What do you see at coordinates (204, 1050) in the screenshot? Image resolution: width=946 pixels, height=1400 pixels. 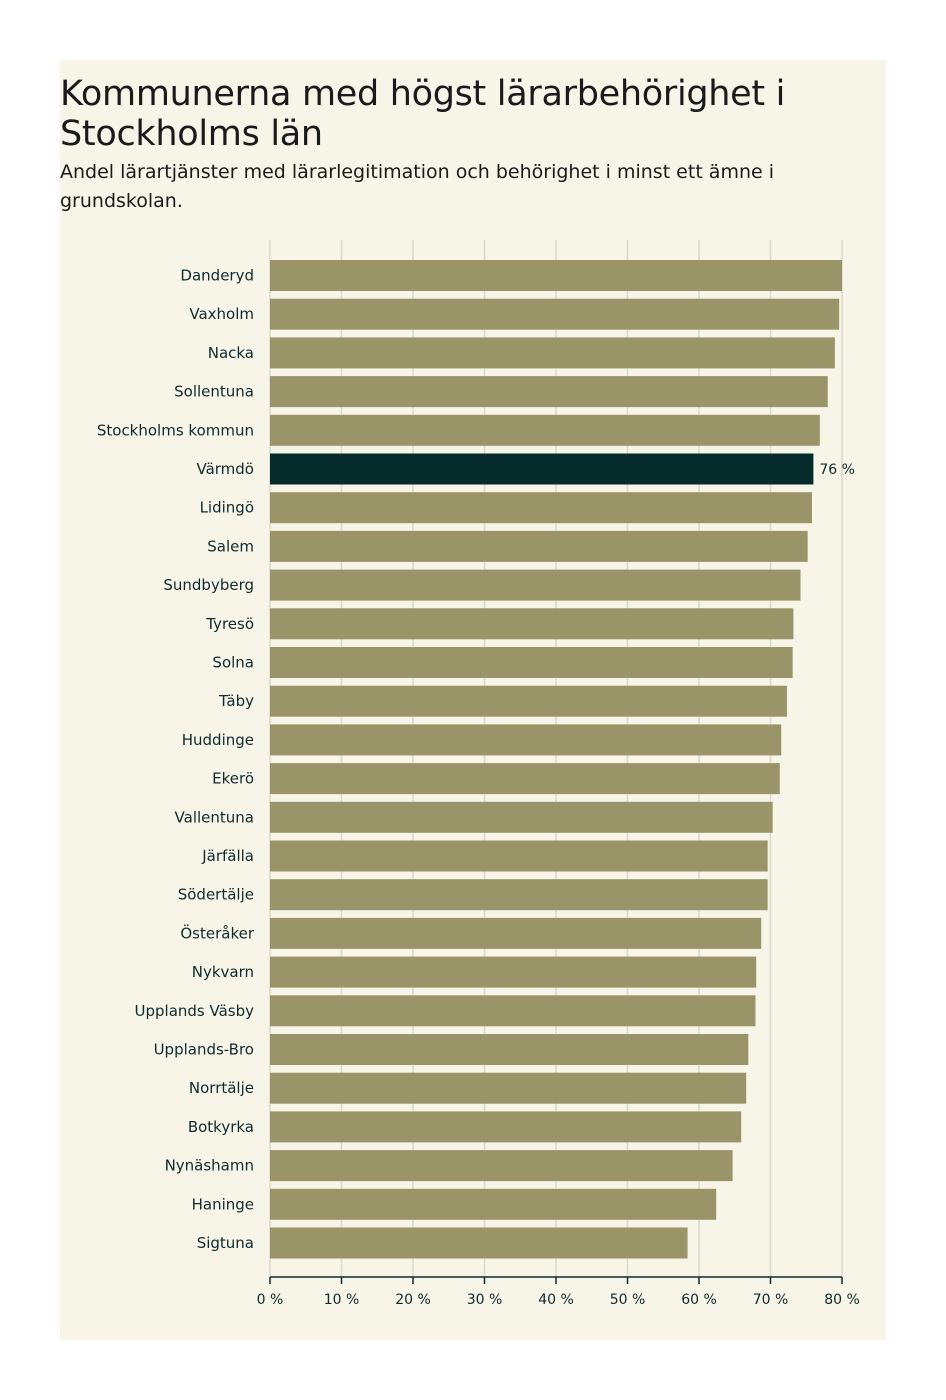 I see `category-label-upplands-bro: Upplands-Bro` at bounding box center [204, 1050].